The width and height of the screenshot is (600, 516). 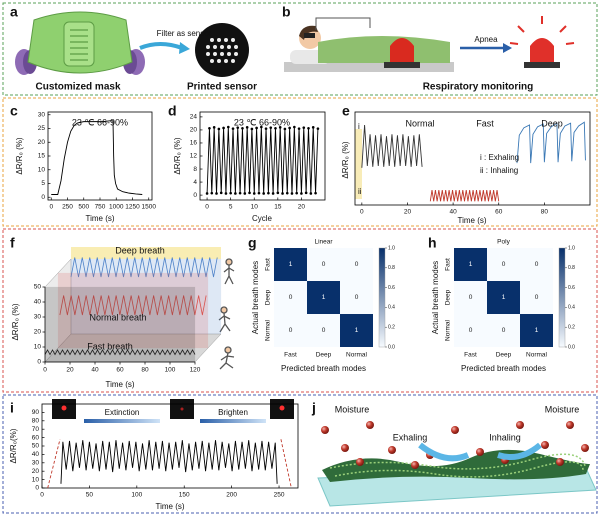 I want to click on x-tick-label: 40, so click(x=95, y=370).